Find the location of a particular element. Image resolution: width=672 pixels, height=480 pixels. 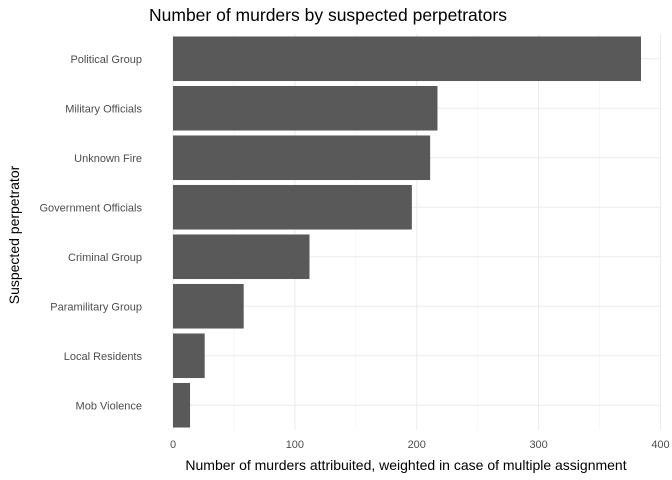

x-tick-label: 0 is located at coordinates (173, 445).